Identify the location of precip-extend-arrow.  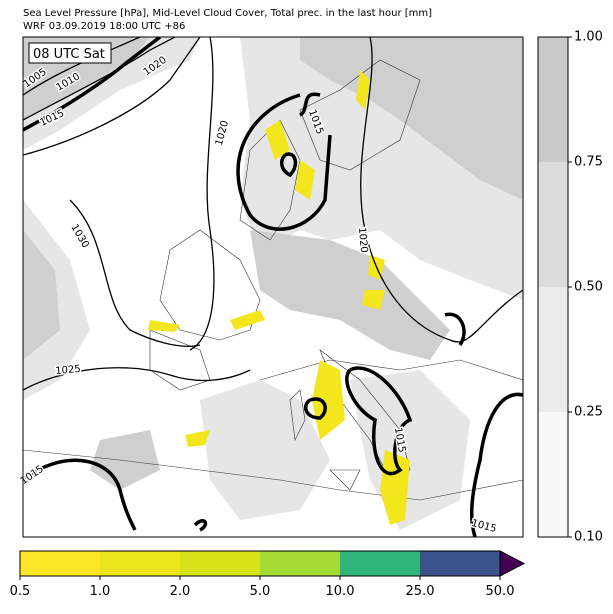
(512, 563).